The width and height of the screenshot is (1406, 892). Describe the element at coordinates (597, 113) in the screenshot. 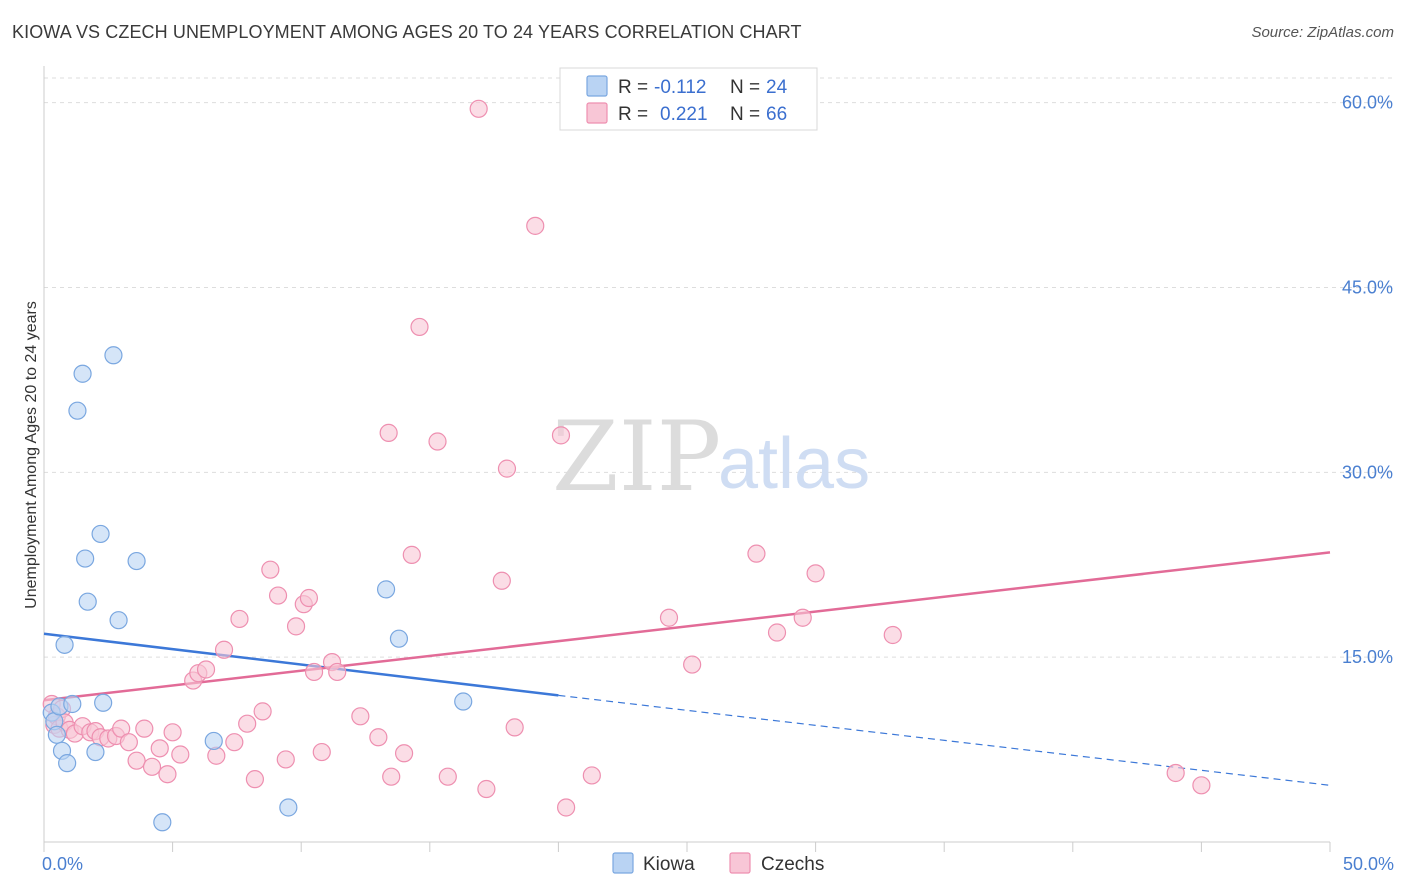

I see `legend-swatch-czechs` at that location.